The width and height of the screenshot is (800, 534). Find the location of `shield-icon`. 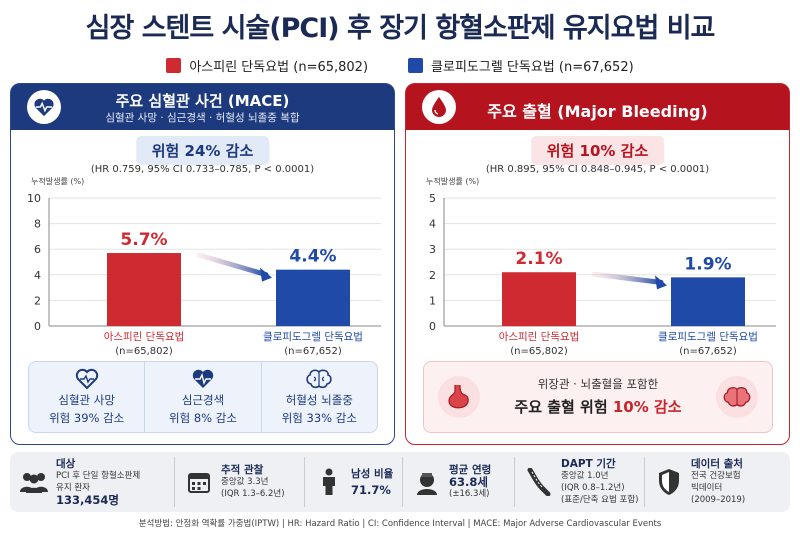

shield-icon is located at coordinates (669, 482).